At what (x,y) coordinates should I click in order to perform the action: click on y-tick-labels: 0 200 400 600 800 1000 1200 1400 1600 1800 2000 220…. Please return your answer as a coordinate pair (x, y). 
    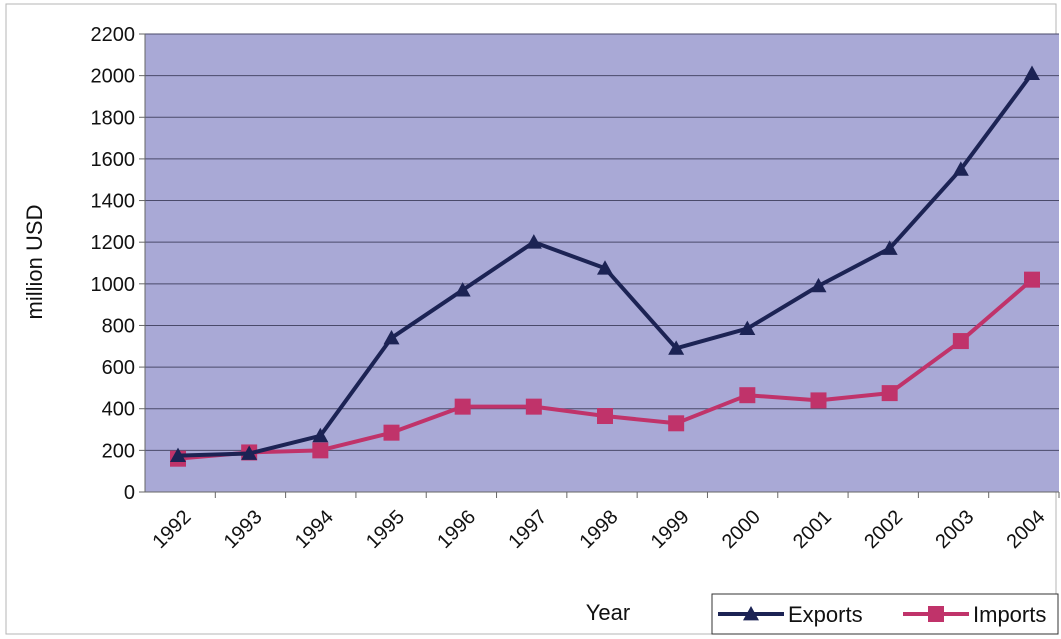
    Looking at the image, I should click on (118, 264).